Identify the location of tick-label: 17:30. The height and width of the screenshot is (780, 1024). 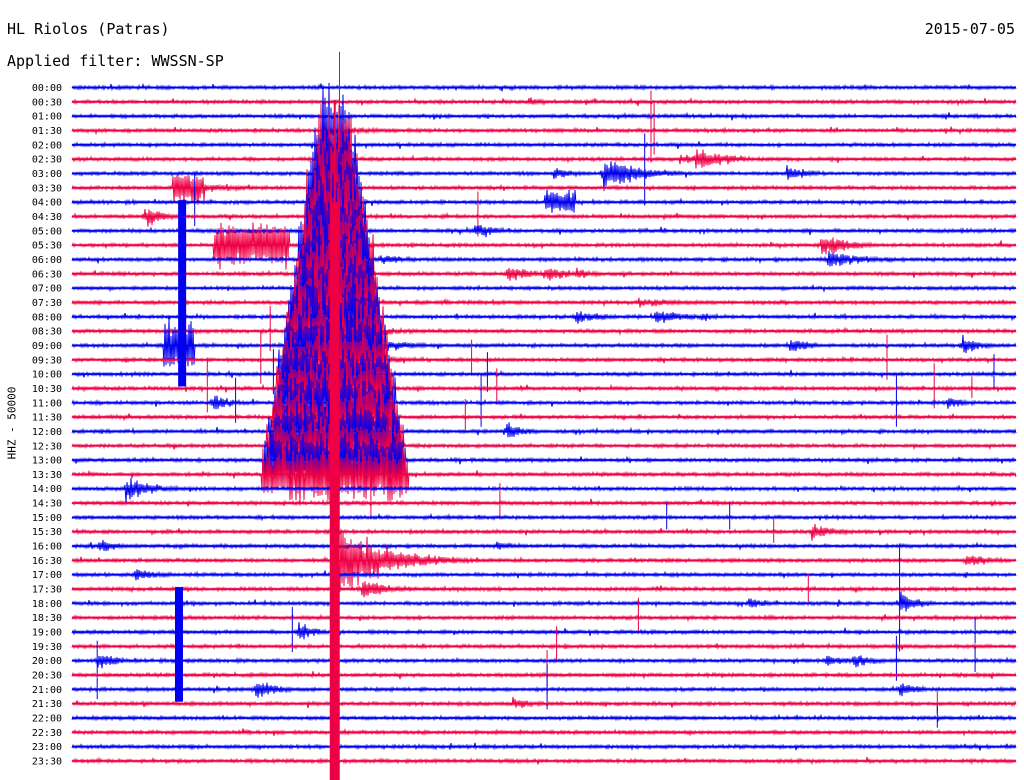
(47, 590).